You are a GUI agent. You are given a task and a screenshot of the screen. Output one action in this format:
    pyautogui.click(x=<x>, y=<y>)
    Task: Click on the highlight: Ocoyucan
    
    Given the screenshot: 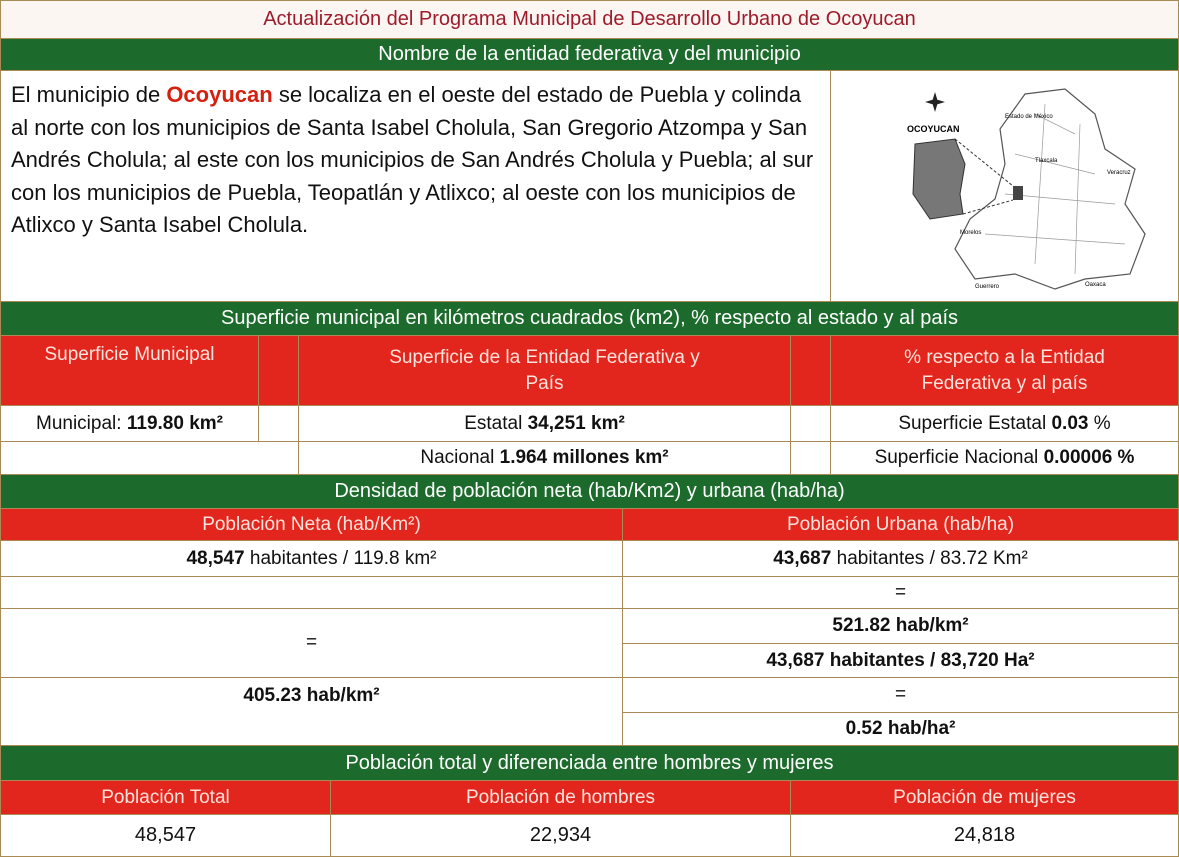 What is the action you would take?
    pyautogui.click(x=219, y=94)
    